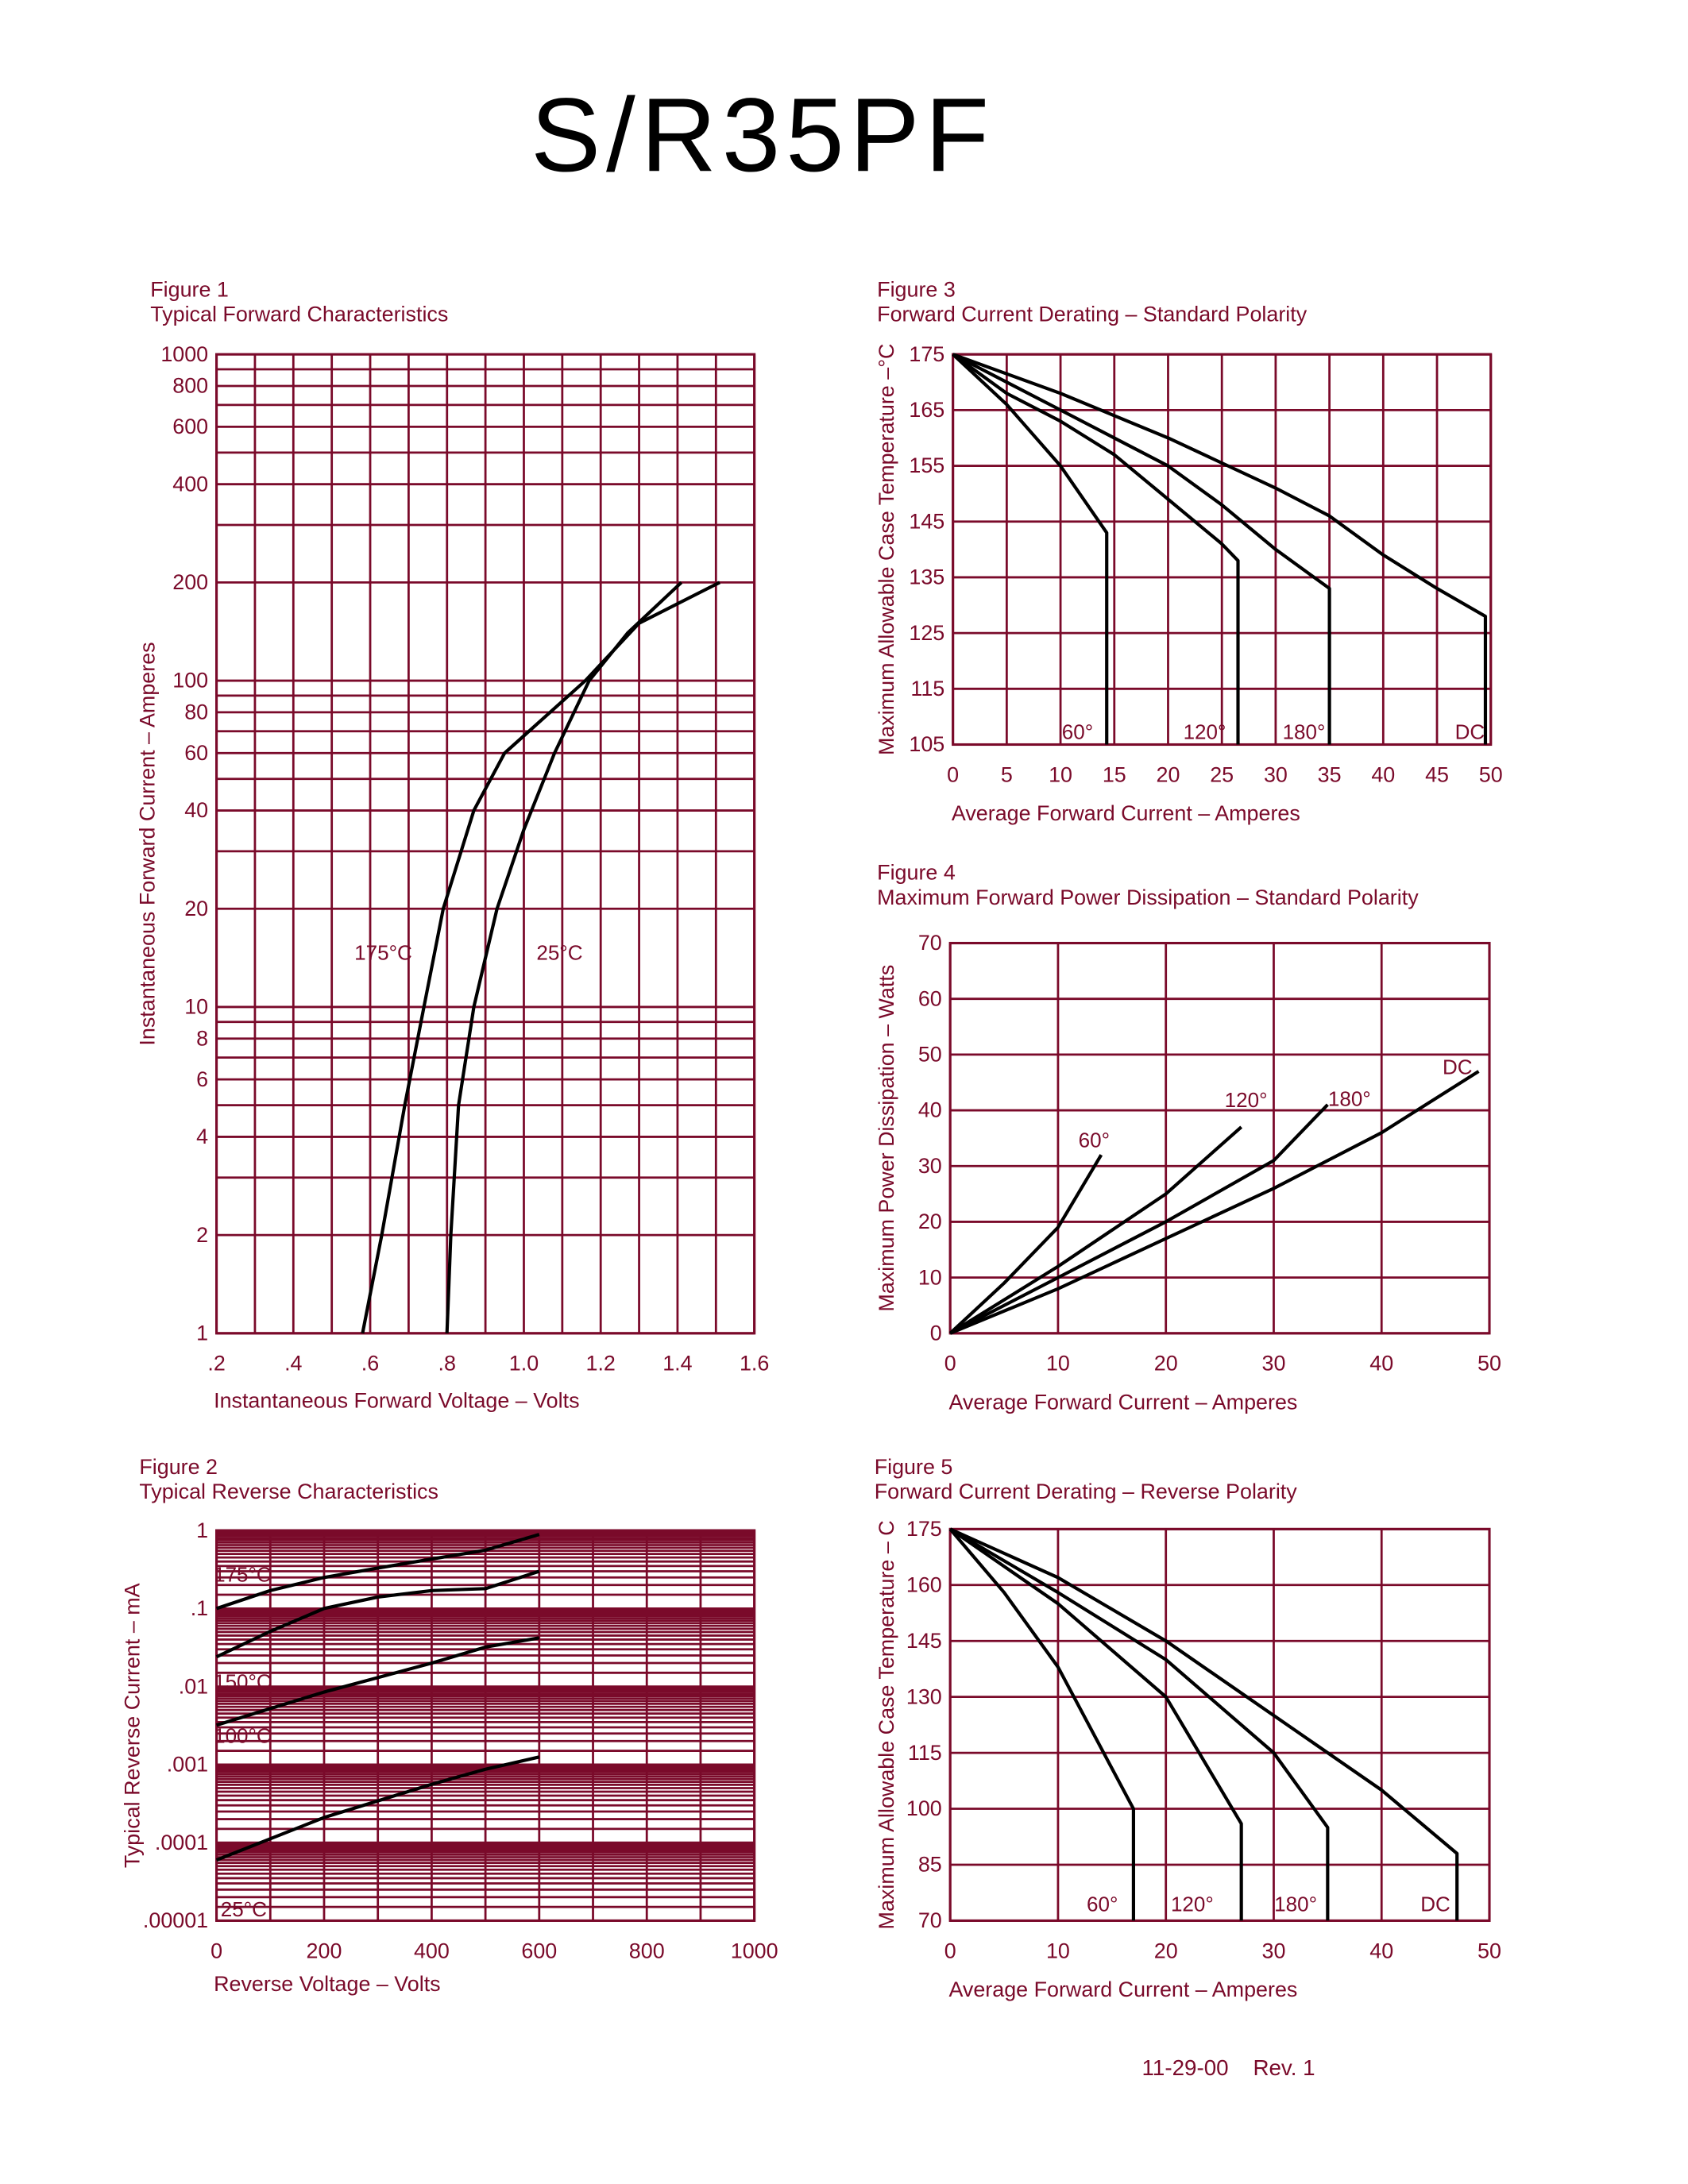 This screenshot has width=1688, height=2184. I want to click on y-tick-label: 160, so click(924, 1584).